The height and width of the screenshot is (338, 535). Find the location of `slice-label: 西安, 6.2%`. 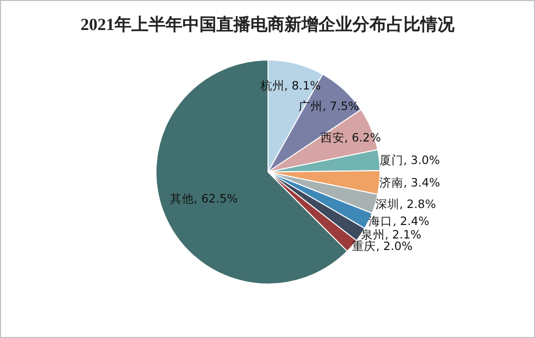

slice-label: 西安, 6.2% is located at coordinates (351, 137).